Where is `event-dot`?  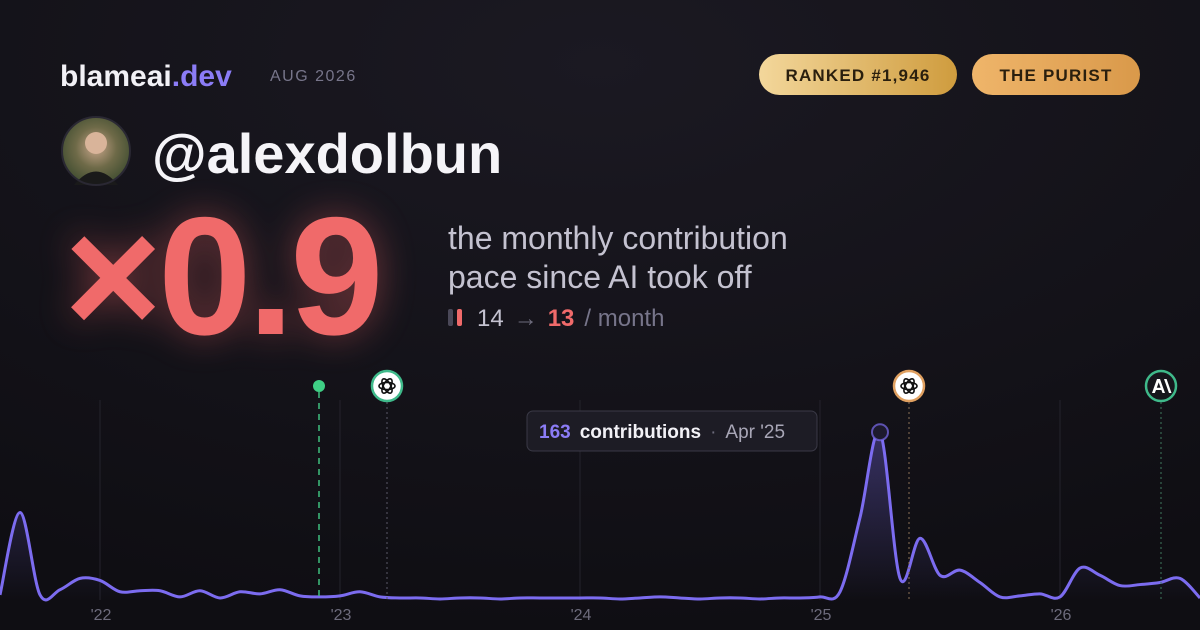 event-dot is located at coordinates (319, 386).